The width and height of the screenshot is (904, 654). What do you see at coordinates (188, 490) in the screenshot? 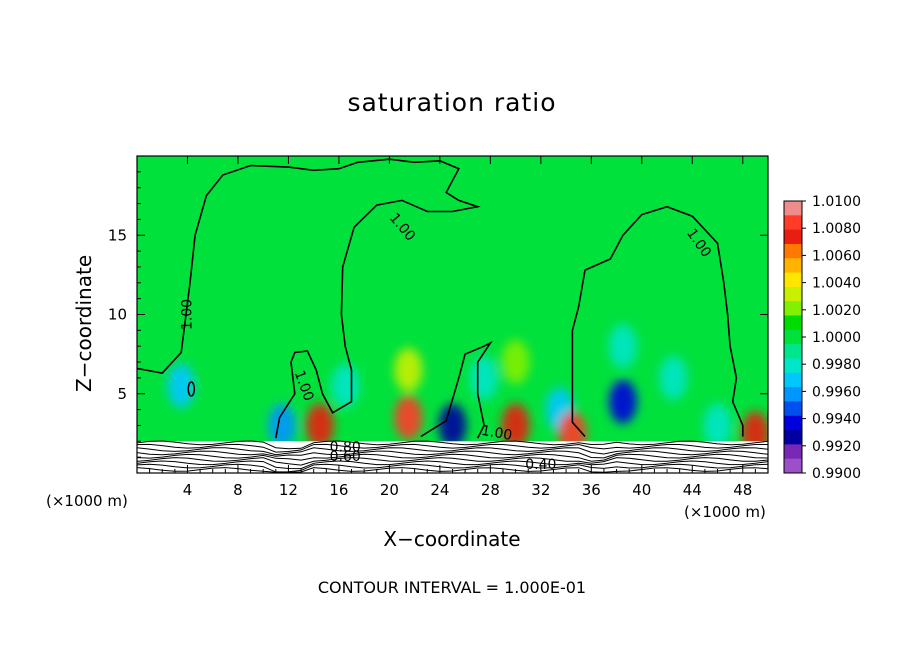
I see `x-tick-label: 4` at bounding box center [188, 490].